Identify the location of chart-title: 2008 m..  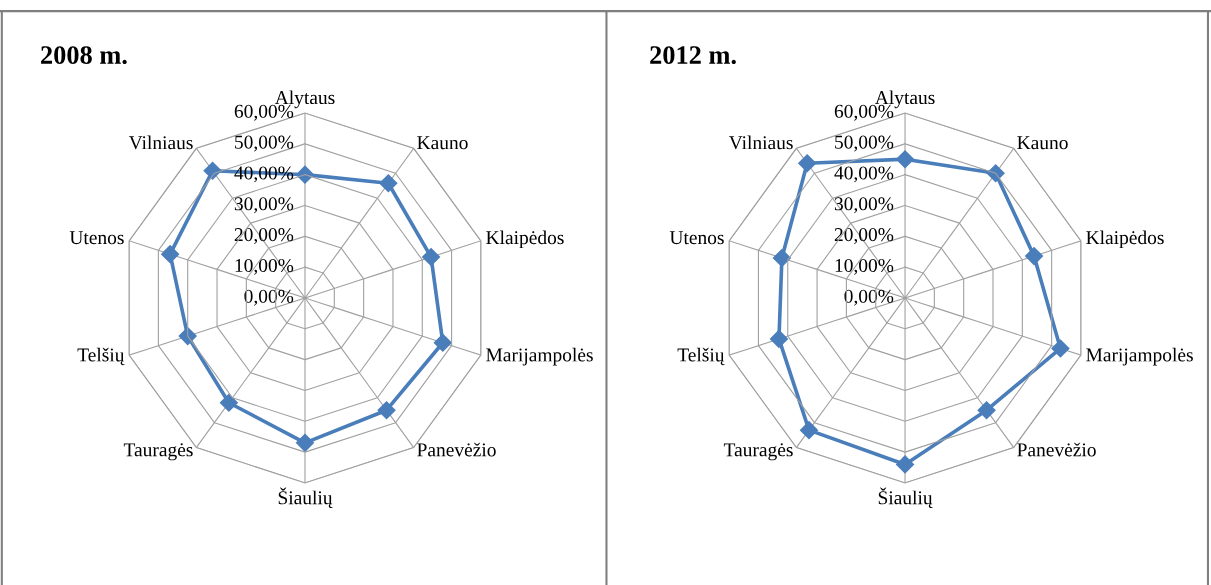
(84, 55).